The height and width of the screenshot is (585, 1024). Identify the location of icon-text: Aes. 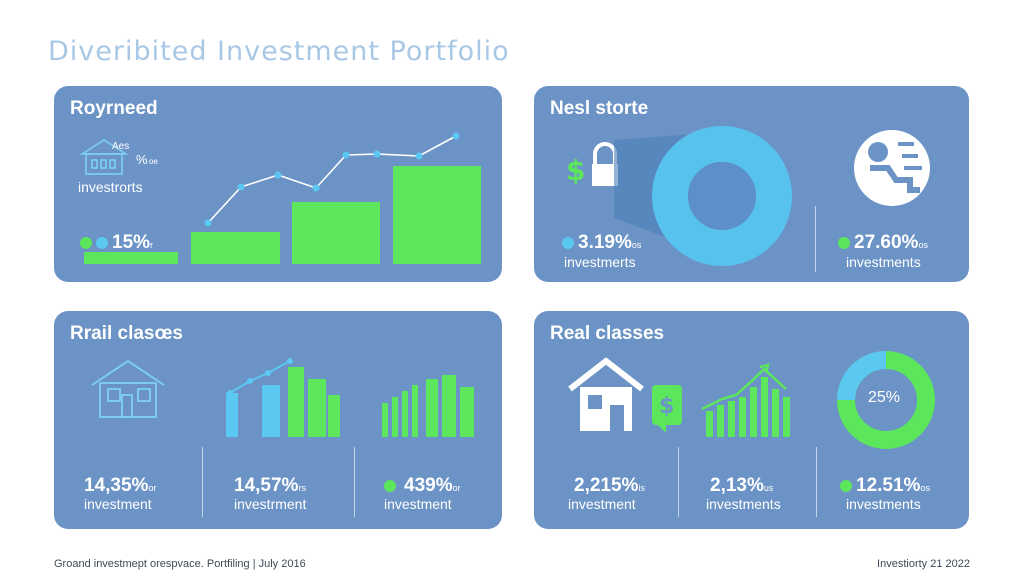
(121, 146).